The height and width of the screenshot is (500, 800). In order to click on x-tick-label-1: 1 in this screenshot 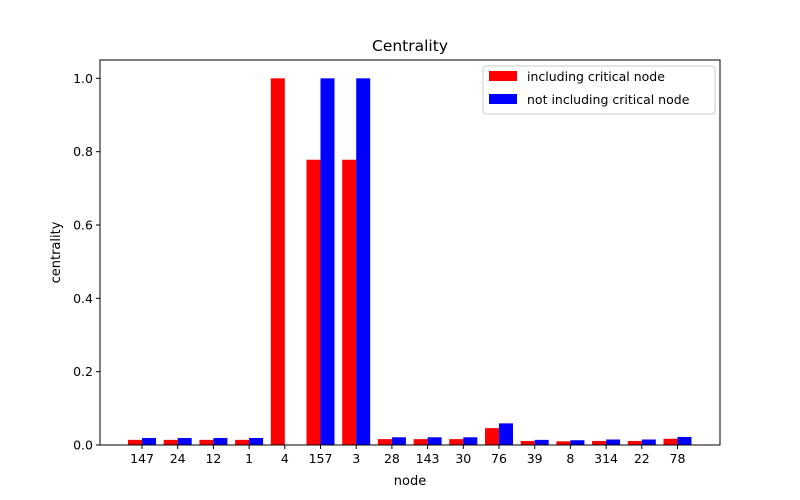, I will do `click(249, 458)`.